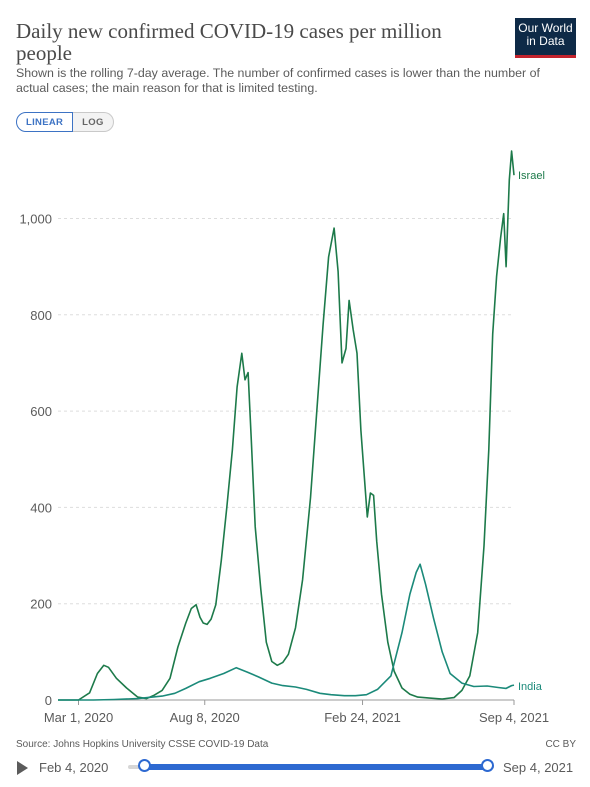 The width and height of the screenshot is (590, 787). I want to click on timeline-selected-range, so click(316, 767).